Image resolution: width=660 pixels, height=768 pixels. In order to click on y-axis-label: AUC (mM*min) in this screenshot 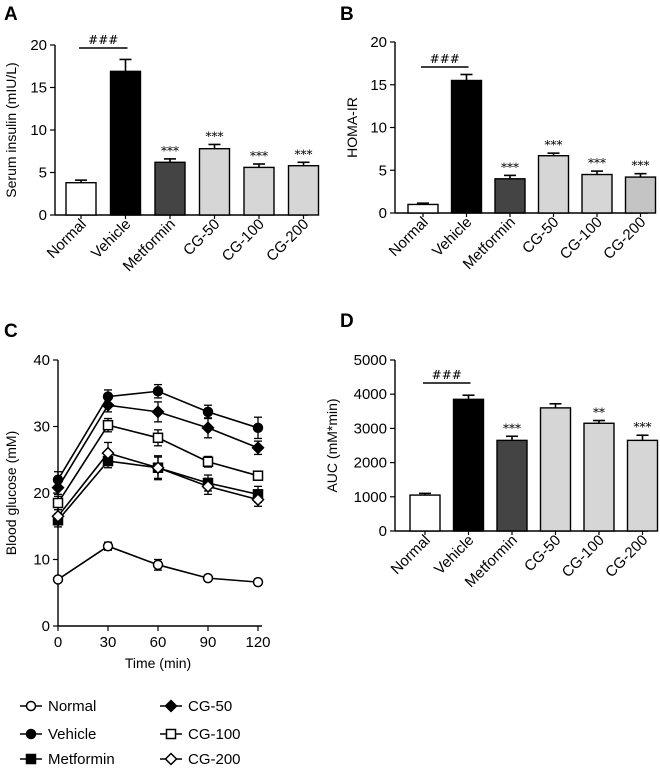, I will do `click(332, 445)`.